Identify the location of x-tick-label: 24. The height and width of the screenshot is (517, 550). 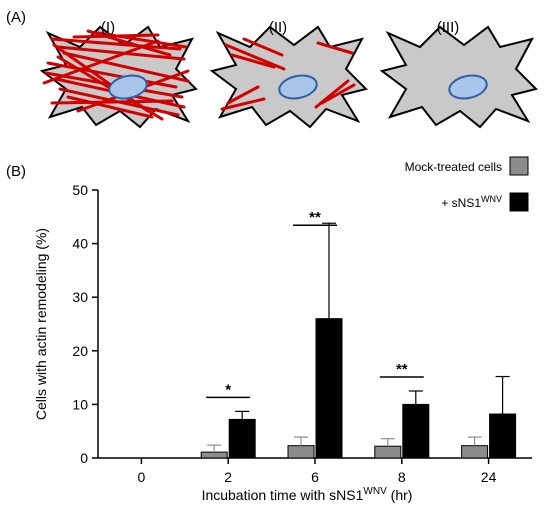
(489, 477).